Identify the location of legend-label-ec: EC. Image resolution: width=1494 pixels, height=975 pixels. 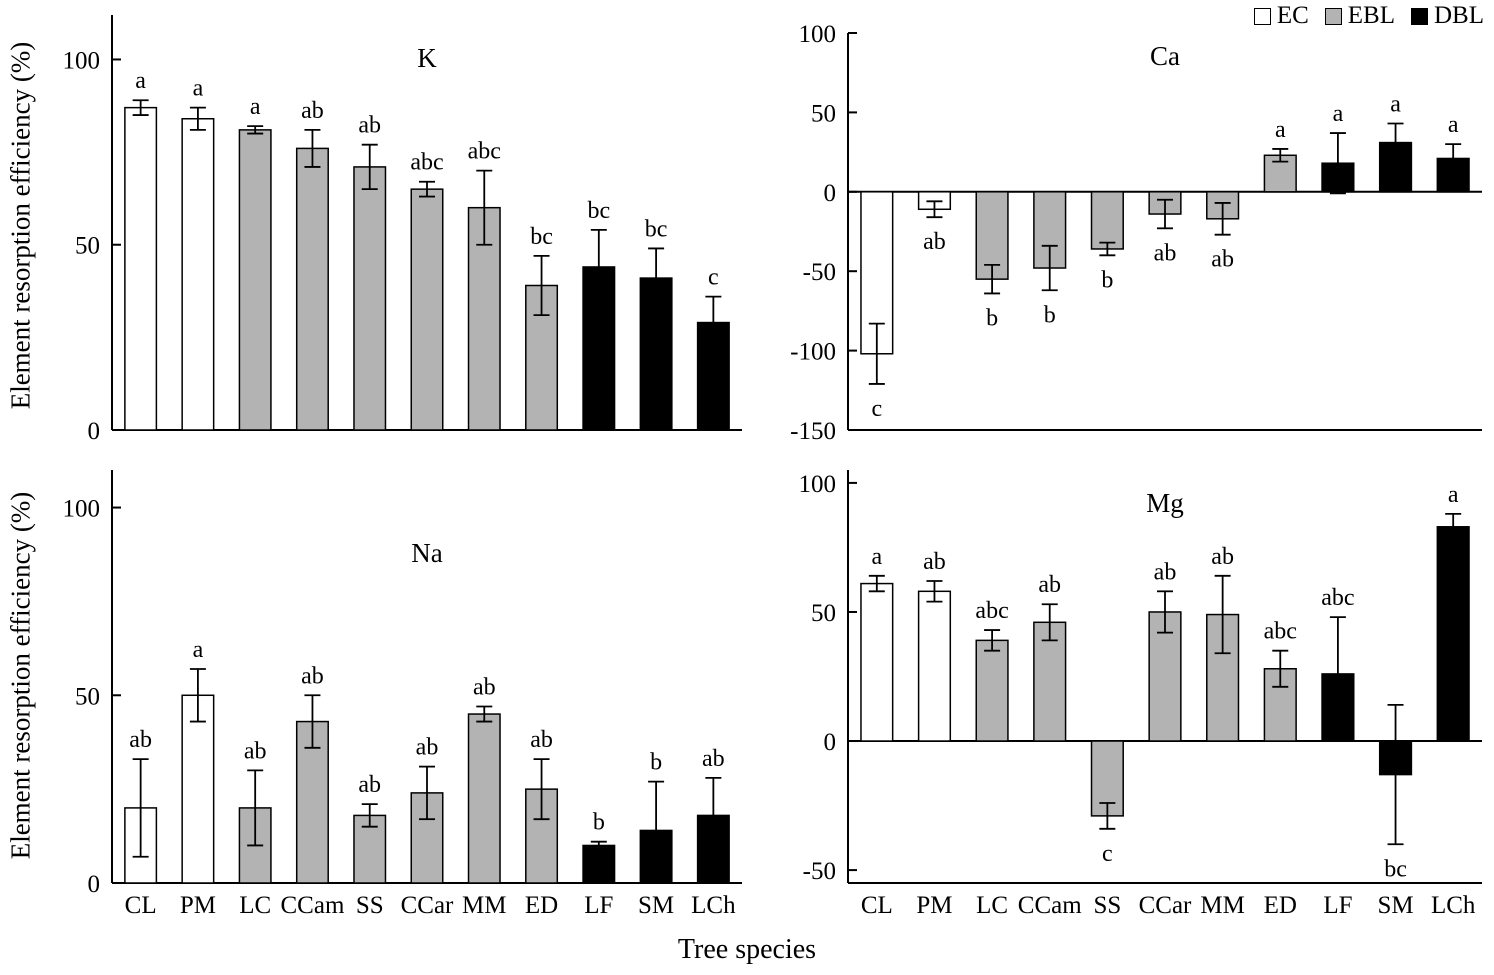
(1292, 15).